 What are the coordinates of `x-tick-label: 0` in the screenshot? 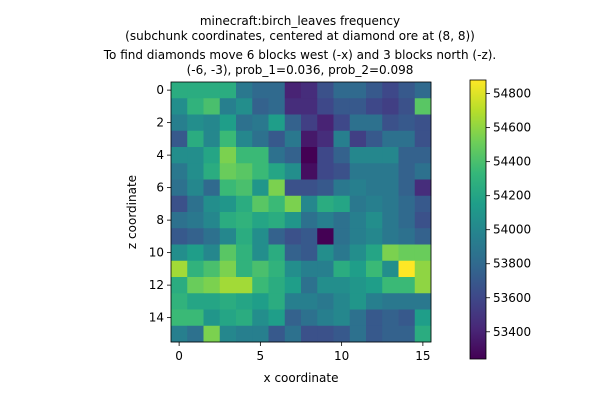 It's located at (179, 356).